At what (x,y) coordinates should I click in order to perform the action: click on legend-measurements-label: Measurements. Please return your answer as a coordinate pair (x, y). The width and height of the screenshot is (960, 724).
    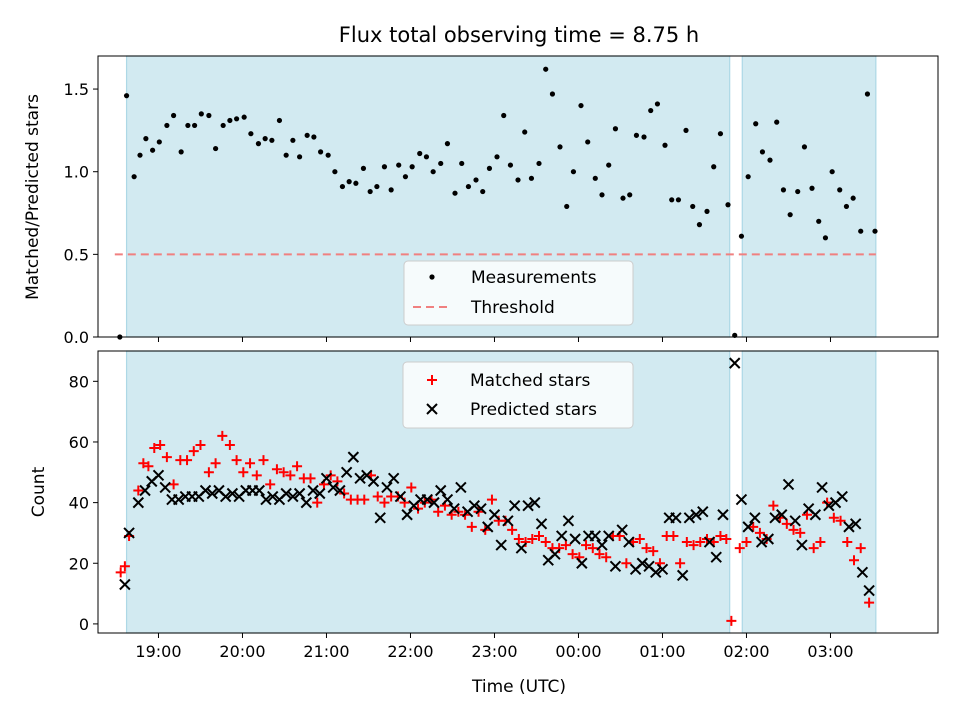
    Looking at the image, I should click on (534, 278).